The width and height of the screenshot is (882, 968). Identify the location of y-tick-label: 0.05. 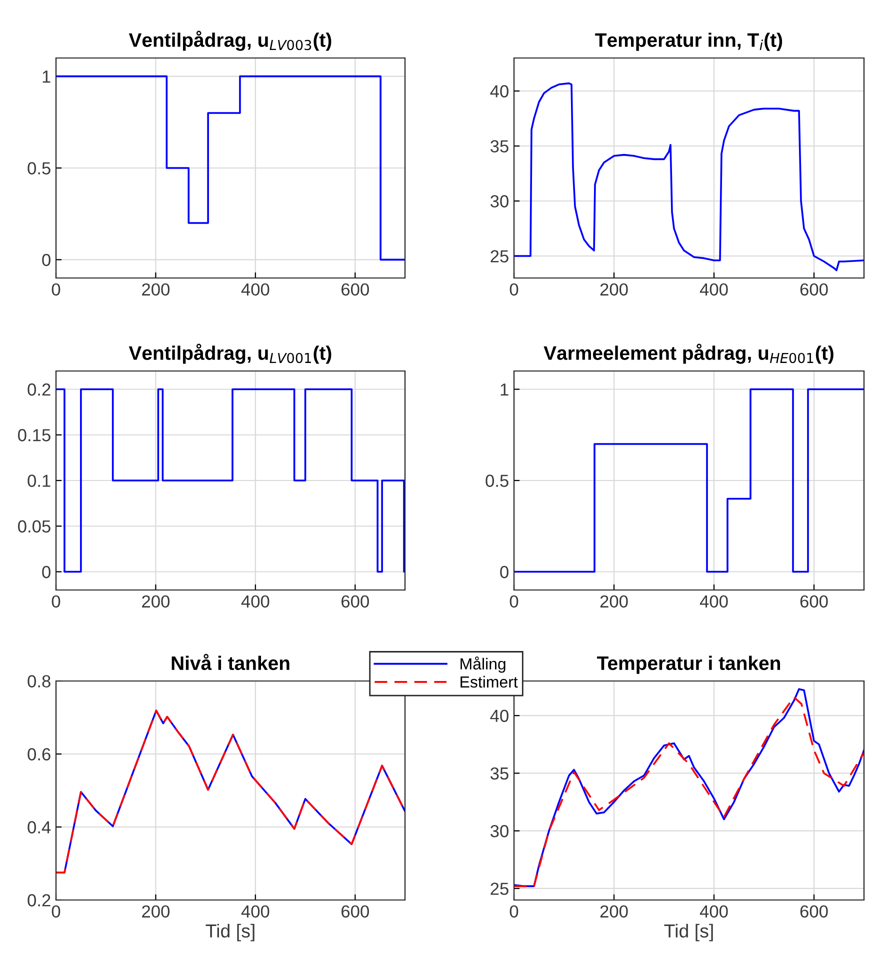
(34, 526).